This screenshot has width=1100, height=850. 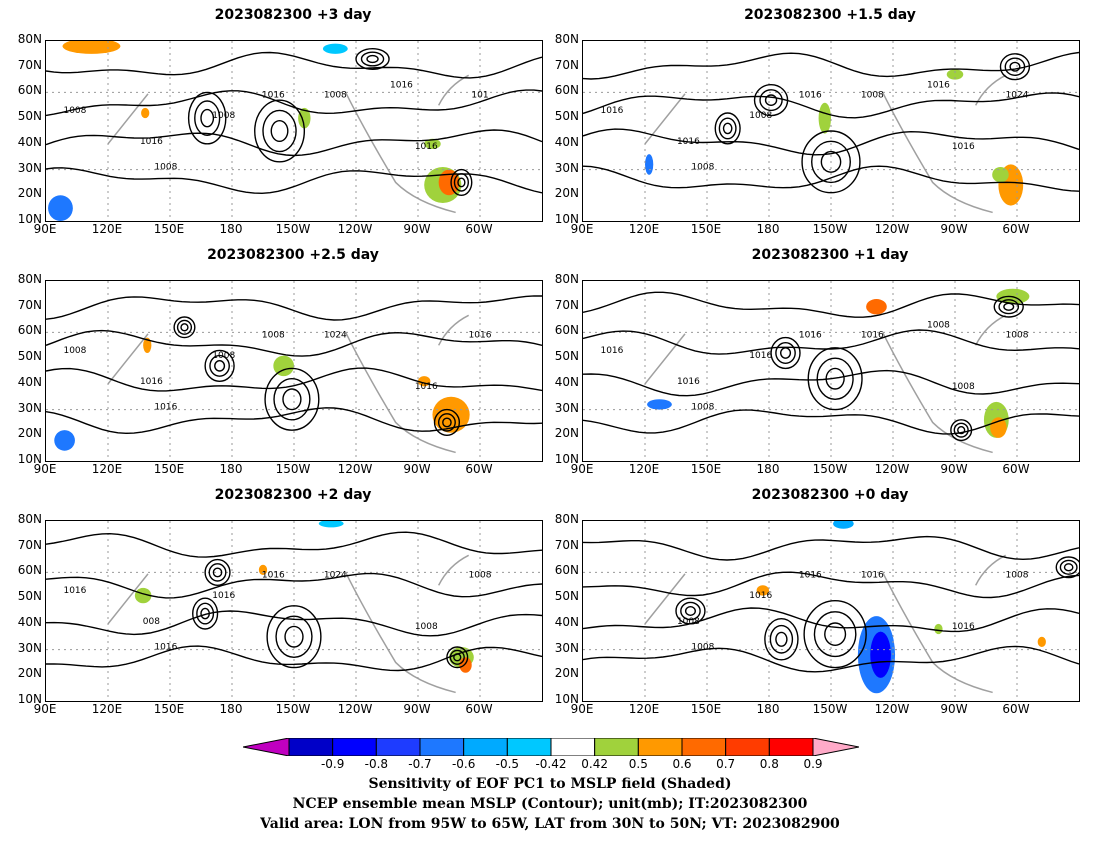 I want to click on colorbar-tick-label: 0.5, so click(x=638, y=764).